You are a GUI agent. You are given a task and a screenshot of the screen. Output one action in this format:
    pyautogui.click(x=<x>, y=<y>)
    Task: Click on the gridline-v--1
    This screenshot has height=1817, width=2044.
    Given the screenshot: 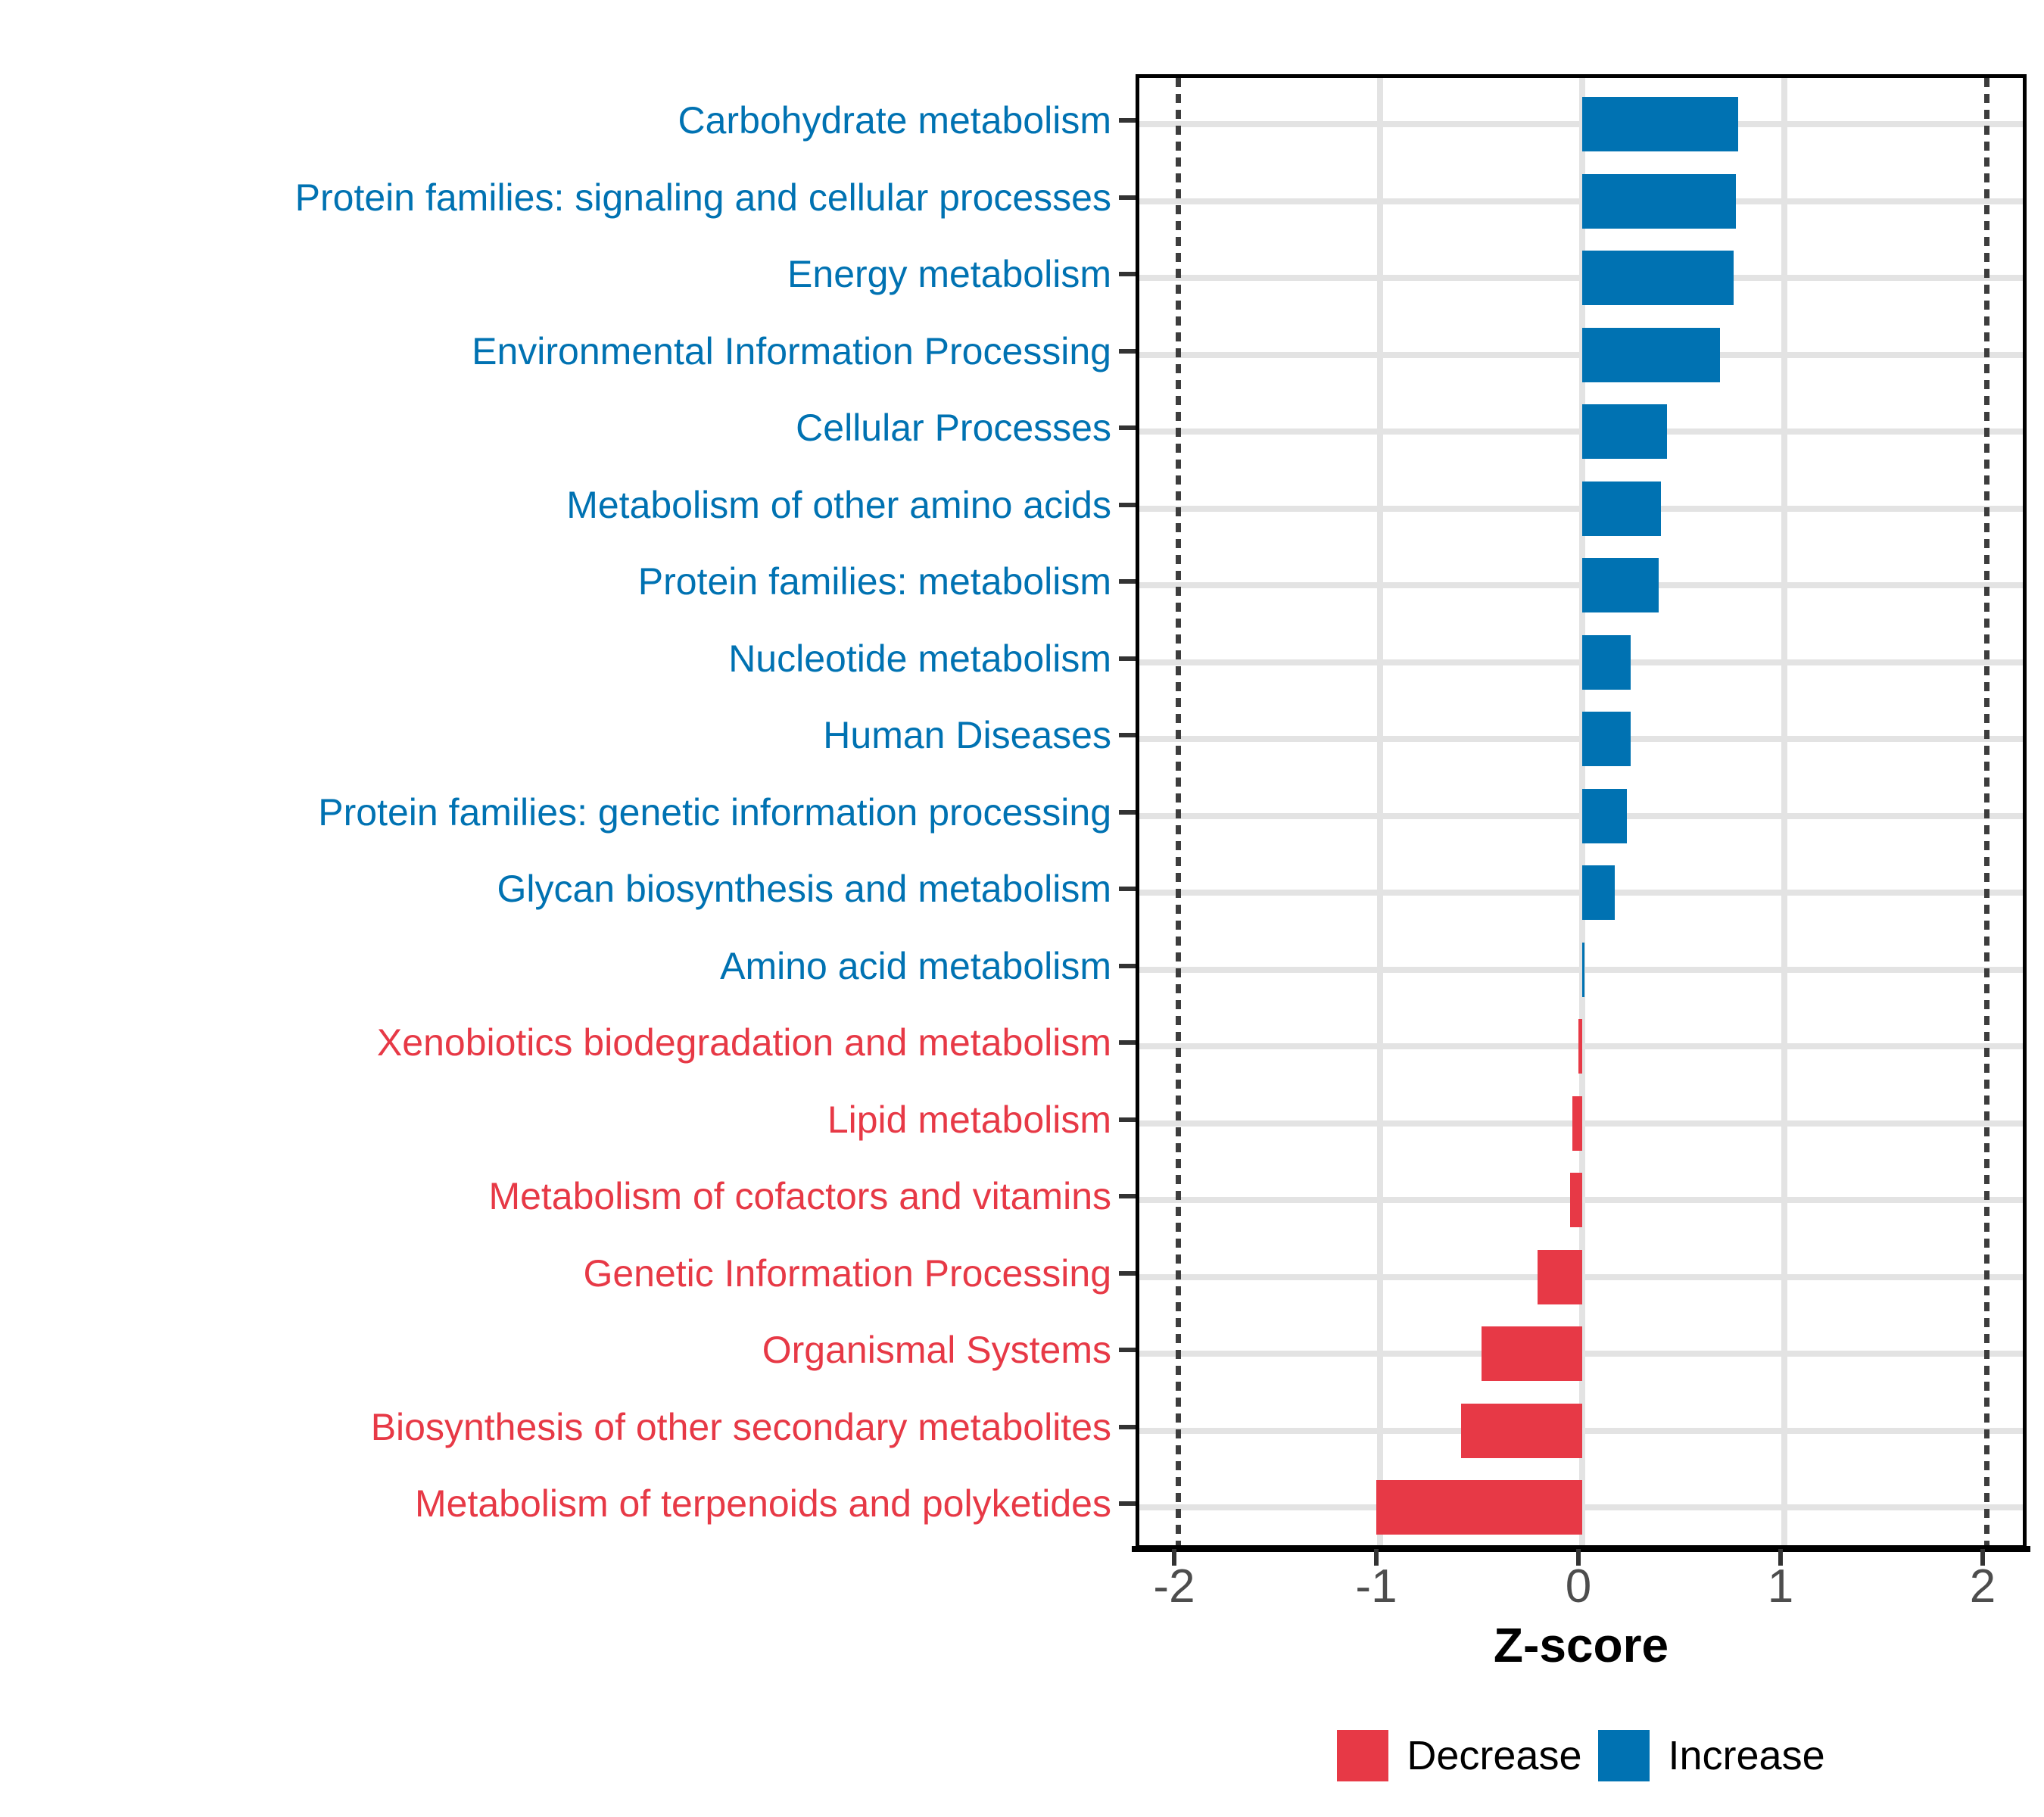 What is the action you would take?
    pyautogui.click(x=1380, y=811)
    